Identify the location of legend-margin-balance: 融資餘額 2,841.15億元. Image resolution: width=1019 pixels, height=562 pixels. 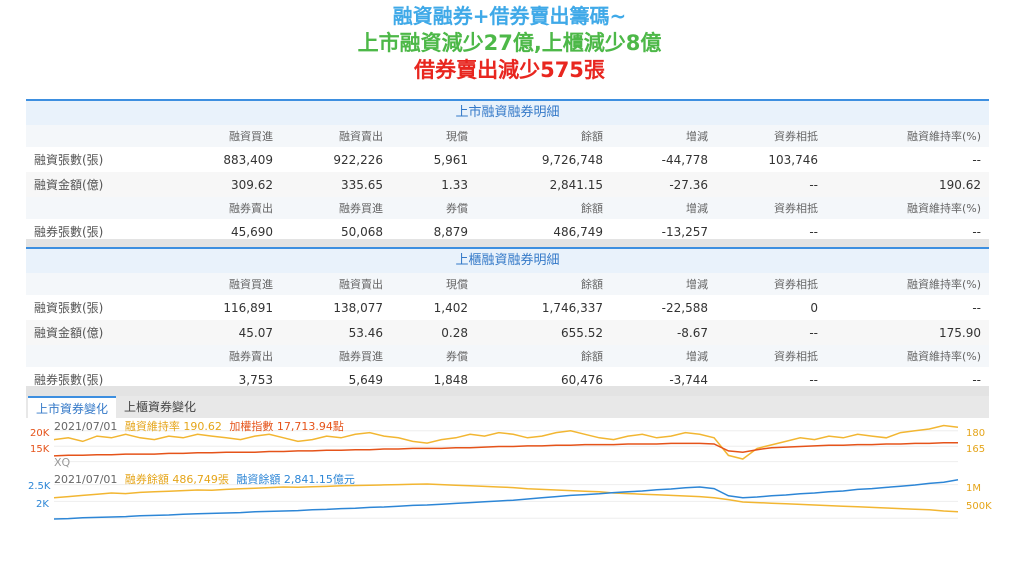
(295, 479).